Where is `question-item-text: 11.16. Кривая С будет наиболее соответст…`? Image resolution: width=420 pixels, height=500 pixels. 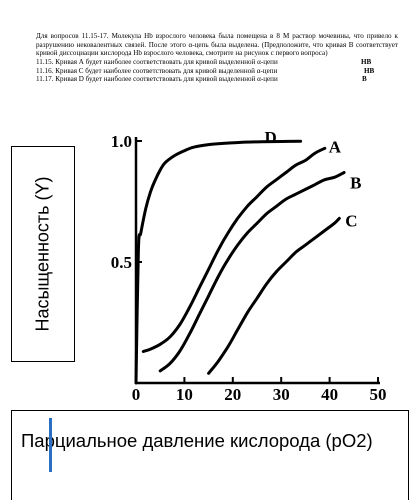 question-item-text: 11.16. Кривая С будет наиболее соответст… is located at coordinates (157, 70).